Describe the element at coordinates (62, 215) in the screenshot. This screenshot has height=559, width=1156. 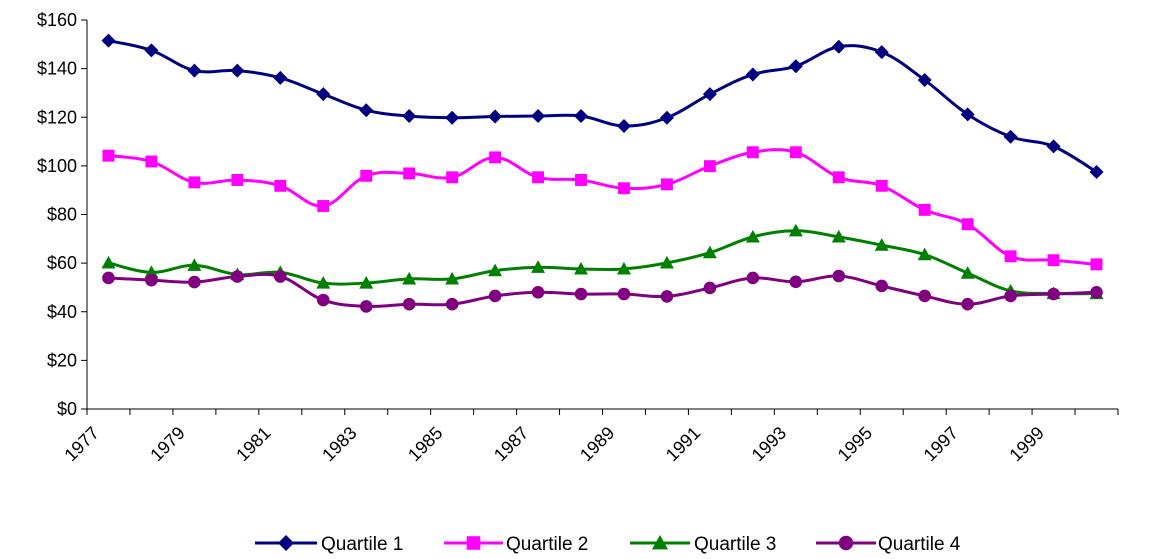
I see `y-tick-label: $80` at that location.